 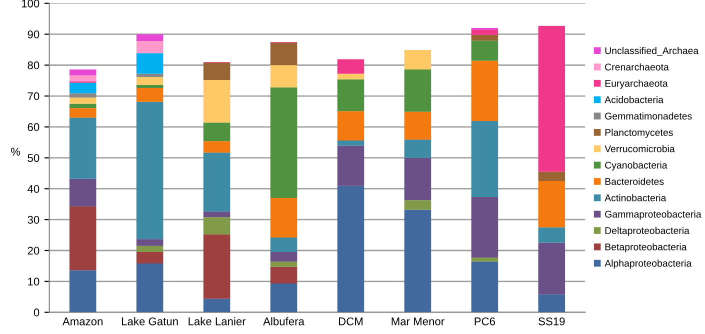 I want to click on x-tick-label: DCM, so click(x=350, y=321).